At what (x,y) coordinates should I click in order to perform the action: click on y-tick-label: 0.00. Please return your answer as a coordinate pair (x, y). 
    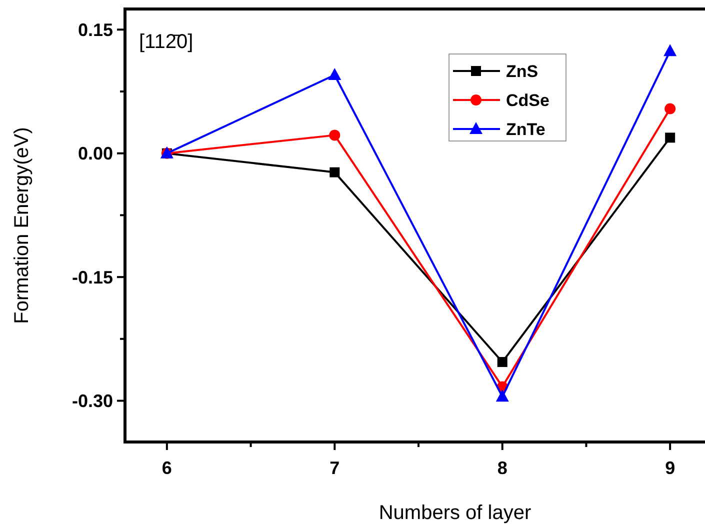
    Looking at the image, I should click on (95, 154).